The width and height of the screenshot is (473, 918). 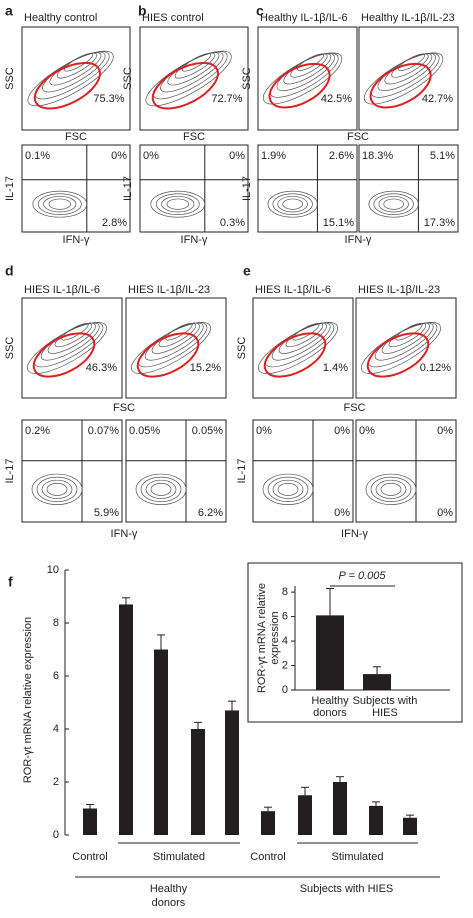 What do you see at coordinates (60, 18) in the screenshot?
I see `plot-title: Healthy control` at bounding box center [60, 18].